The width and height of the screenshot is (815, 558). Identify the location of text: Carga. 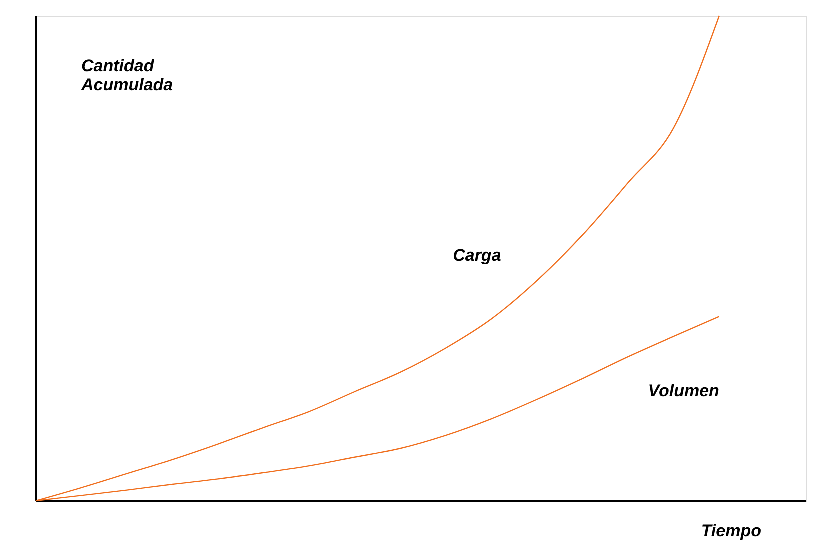
(477, 255).